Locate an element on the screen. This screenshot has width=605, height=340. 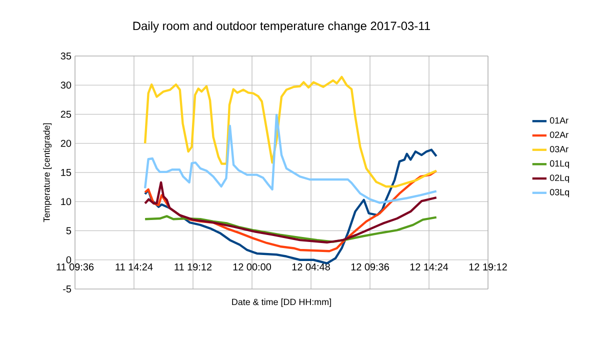
x-tick-label: 12 19:12 is located at coordinates (488, 266).